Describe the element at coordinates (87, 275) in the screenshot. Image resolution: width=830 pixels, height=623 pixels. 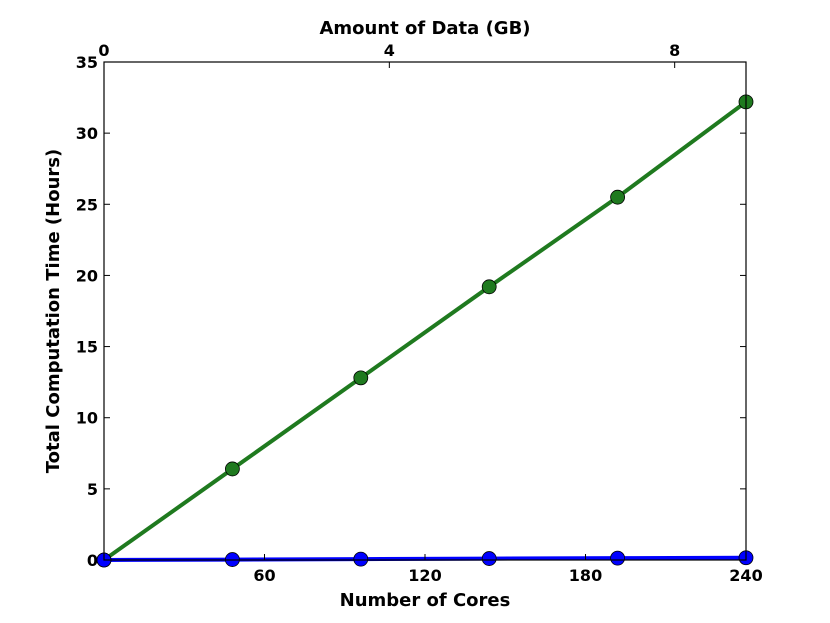
I see `y-tick-label: 20` at that location.